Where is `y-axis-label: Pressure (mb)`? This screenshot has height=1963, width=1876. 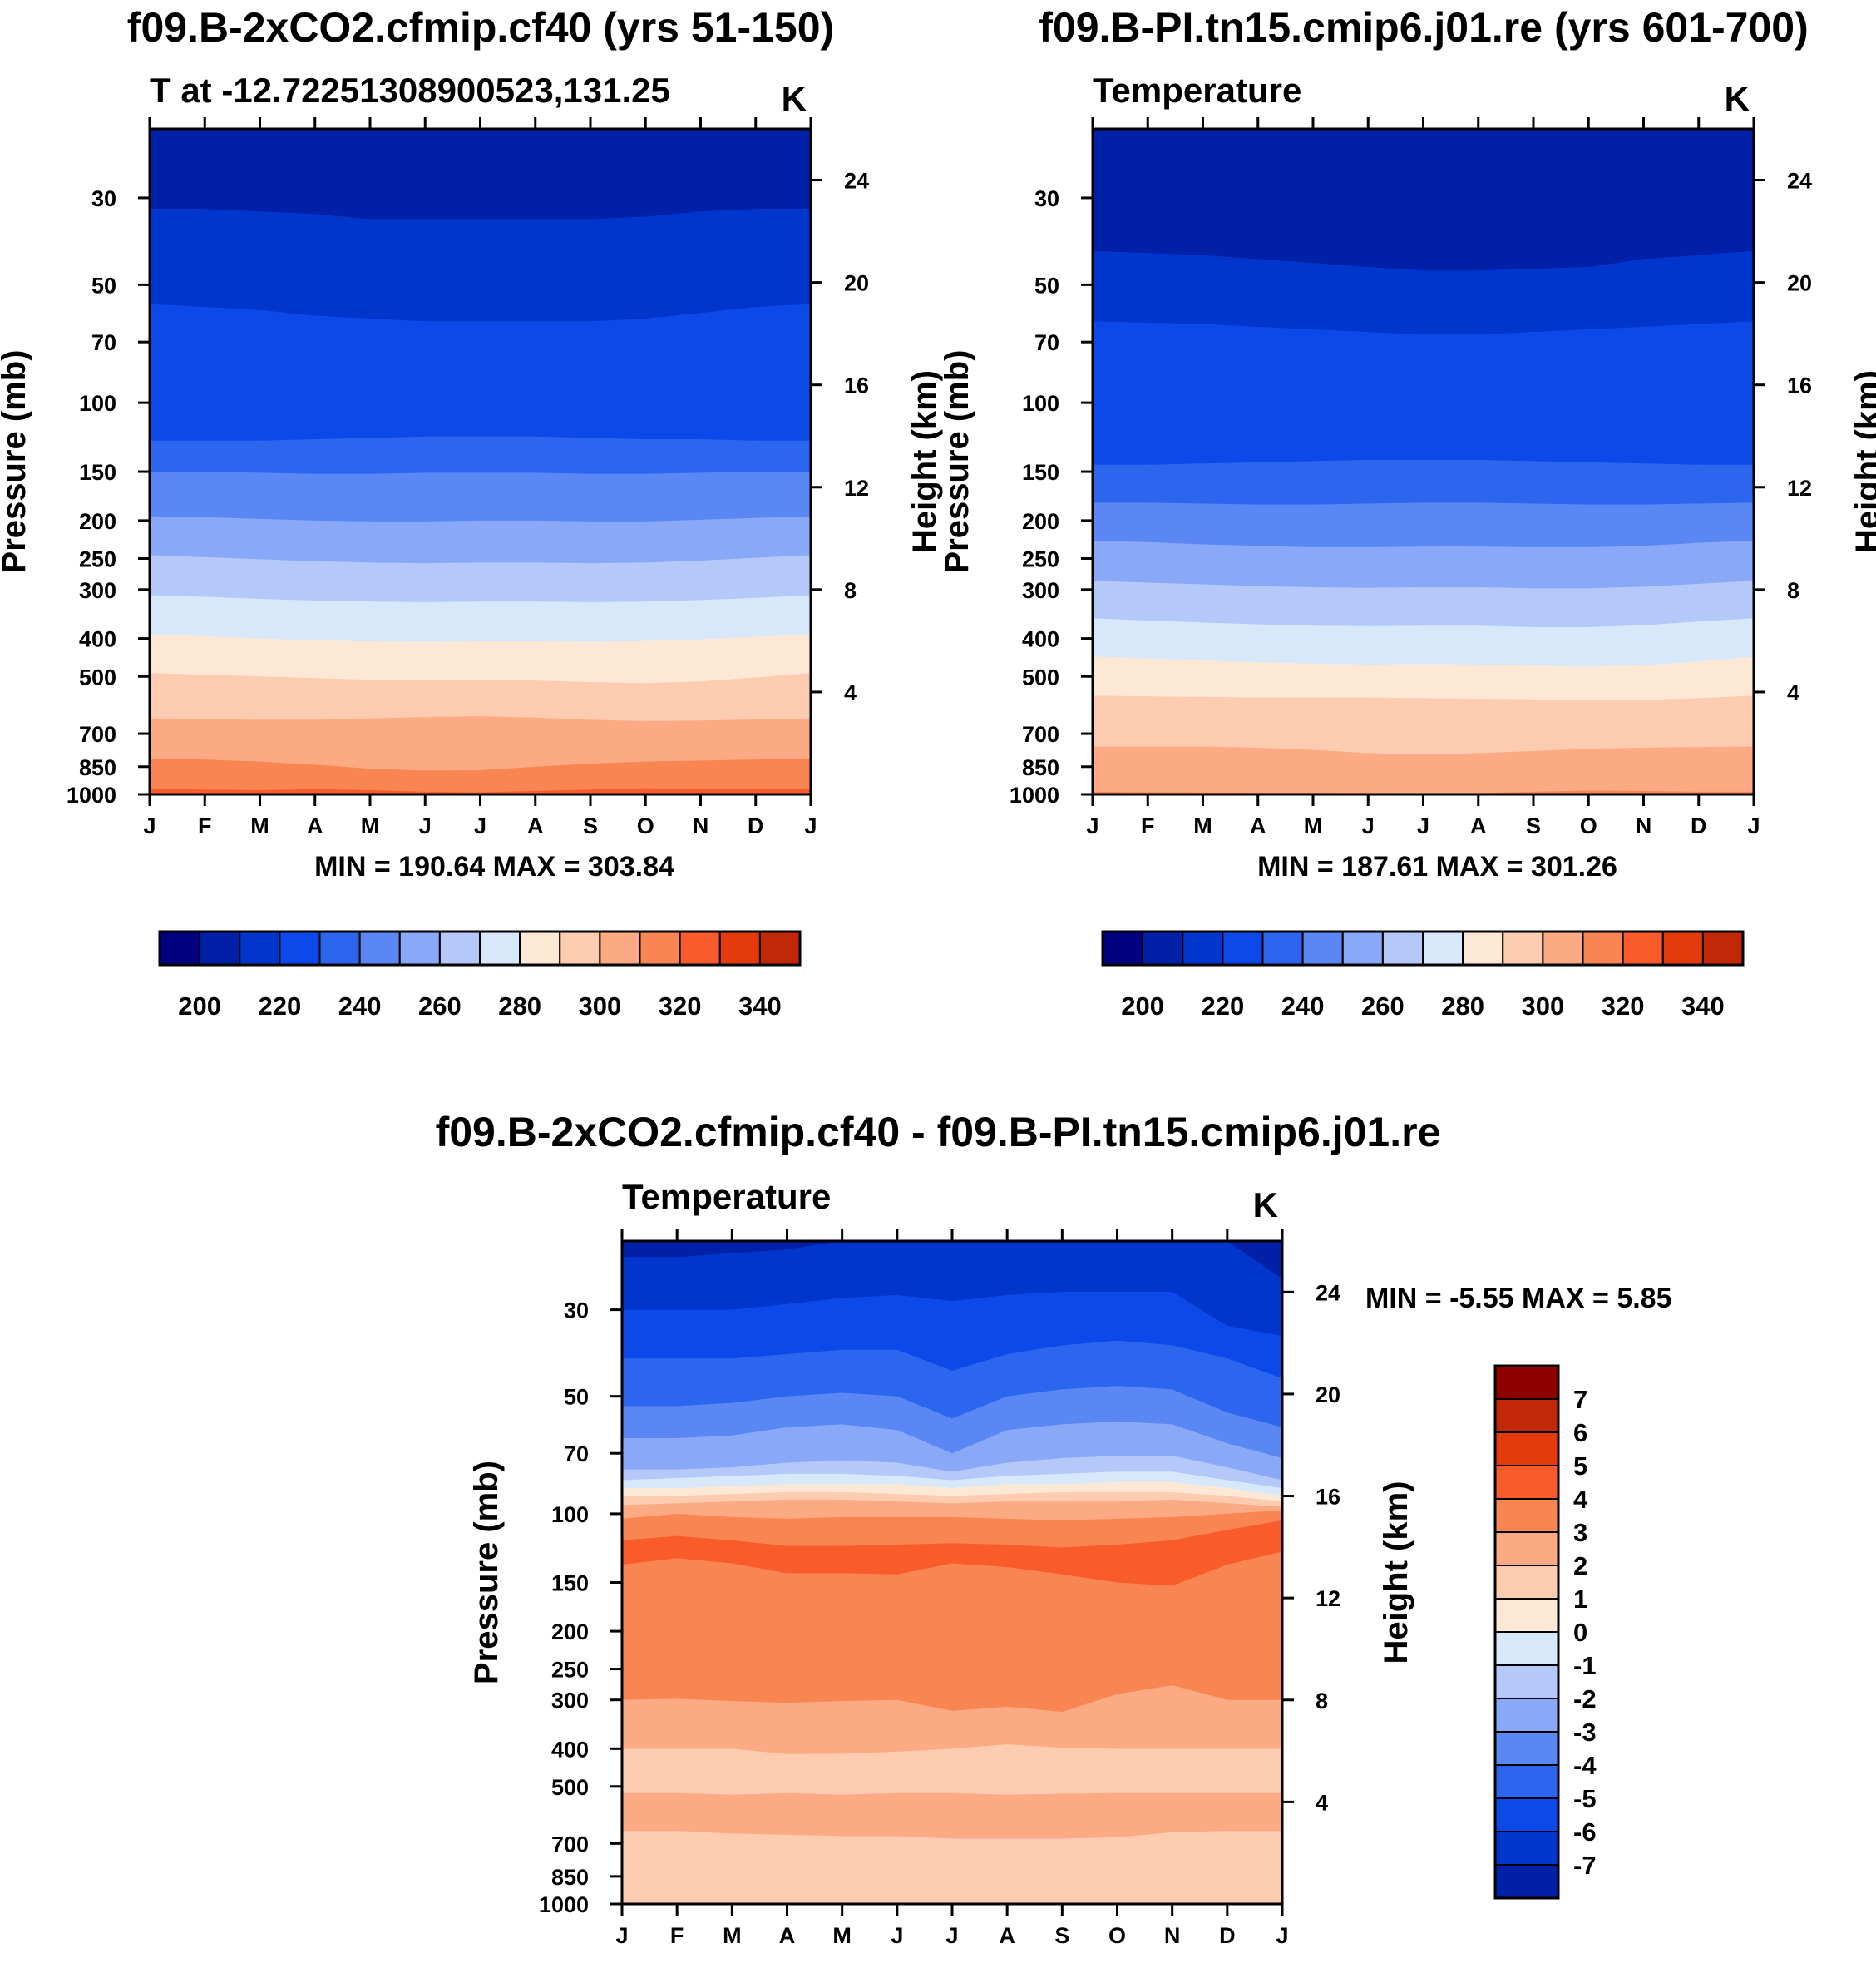
y-axis-label: Pressure (mb) is located at coordinates (957, 462).